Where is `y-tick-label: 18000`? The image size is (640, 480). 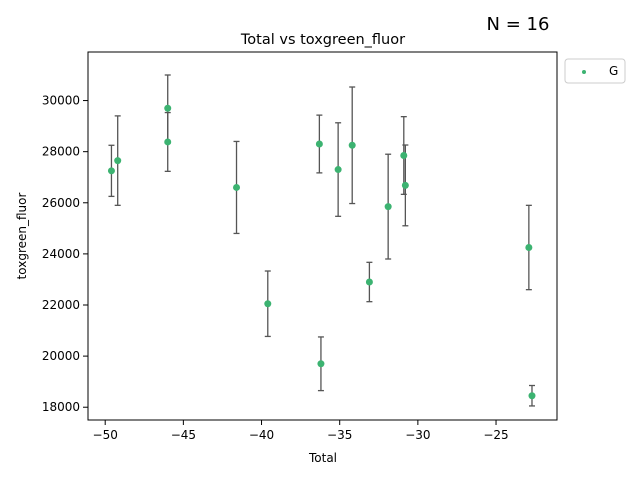 y-tick-label: 18000 is located at coordinates (61, 407).